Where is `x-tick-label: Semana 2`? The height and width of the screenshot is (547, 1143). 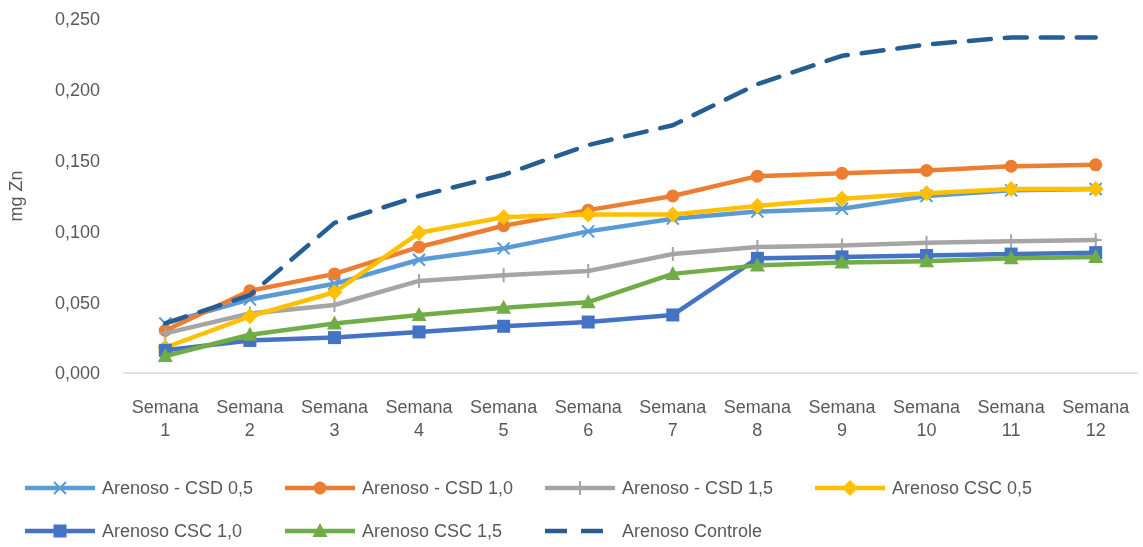
x-tick-label: Semana 2 is located at coordinates (250, 419).